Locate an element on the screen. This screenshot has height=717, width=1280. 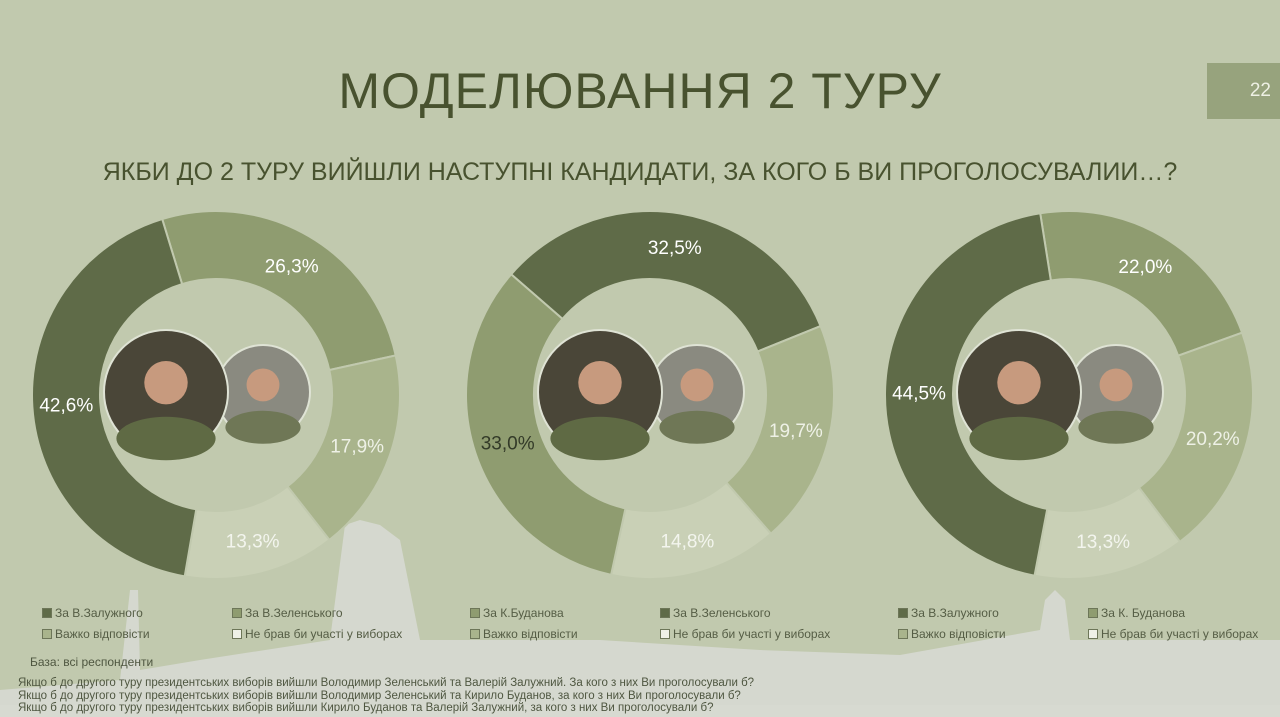
legend-item: За К. Буданова is located at coordinates (1136, 613).